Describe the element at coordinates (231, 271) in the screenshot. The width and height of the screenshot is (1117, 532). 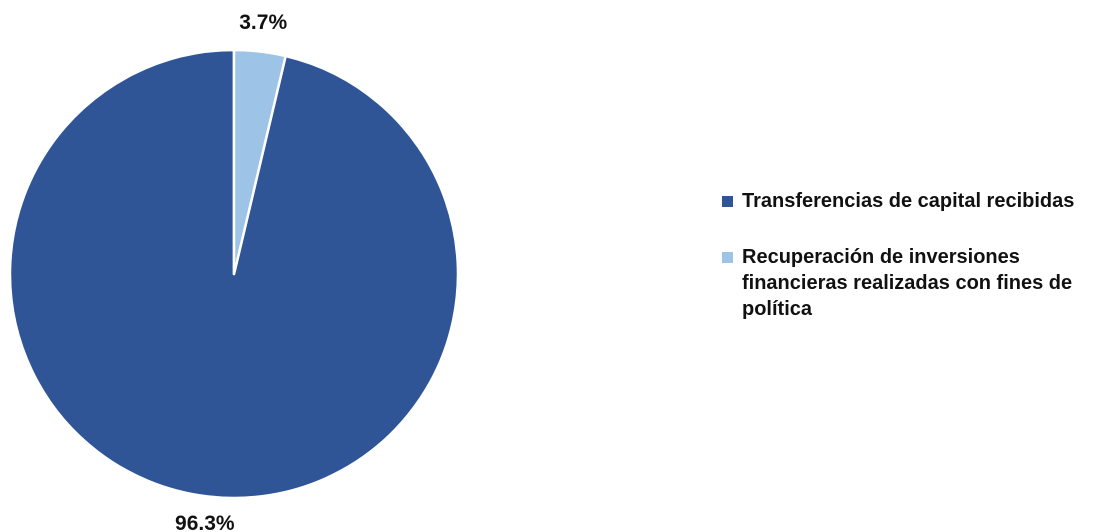
I see `pie-data-labels: 96.3% 3.7%` at that location.